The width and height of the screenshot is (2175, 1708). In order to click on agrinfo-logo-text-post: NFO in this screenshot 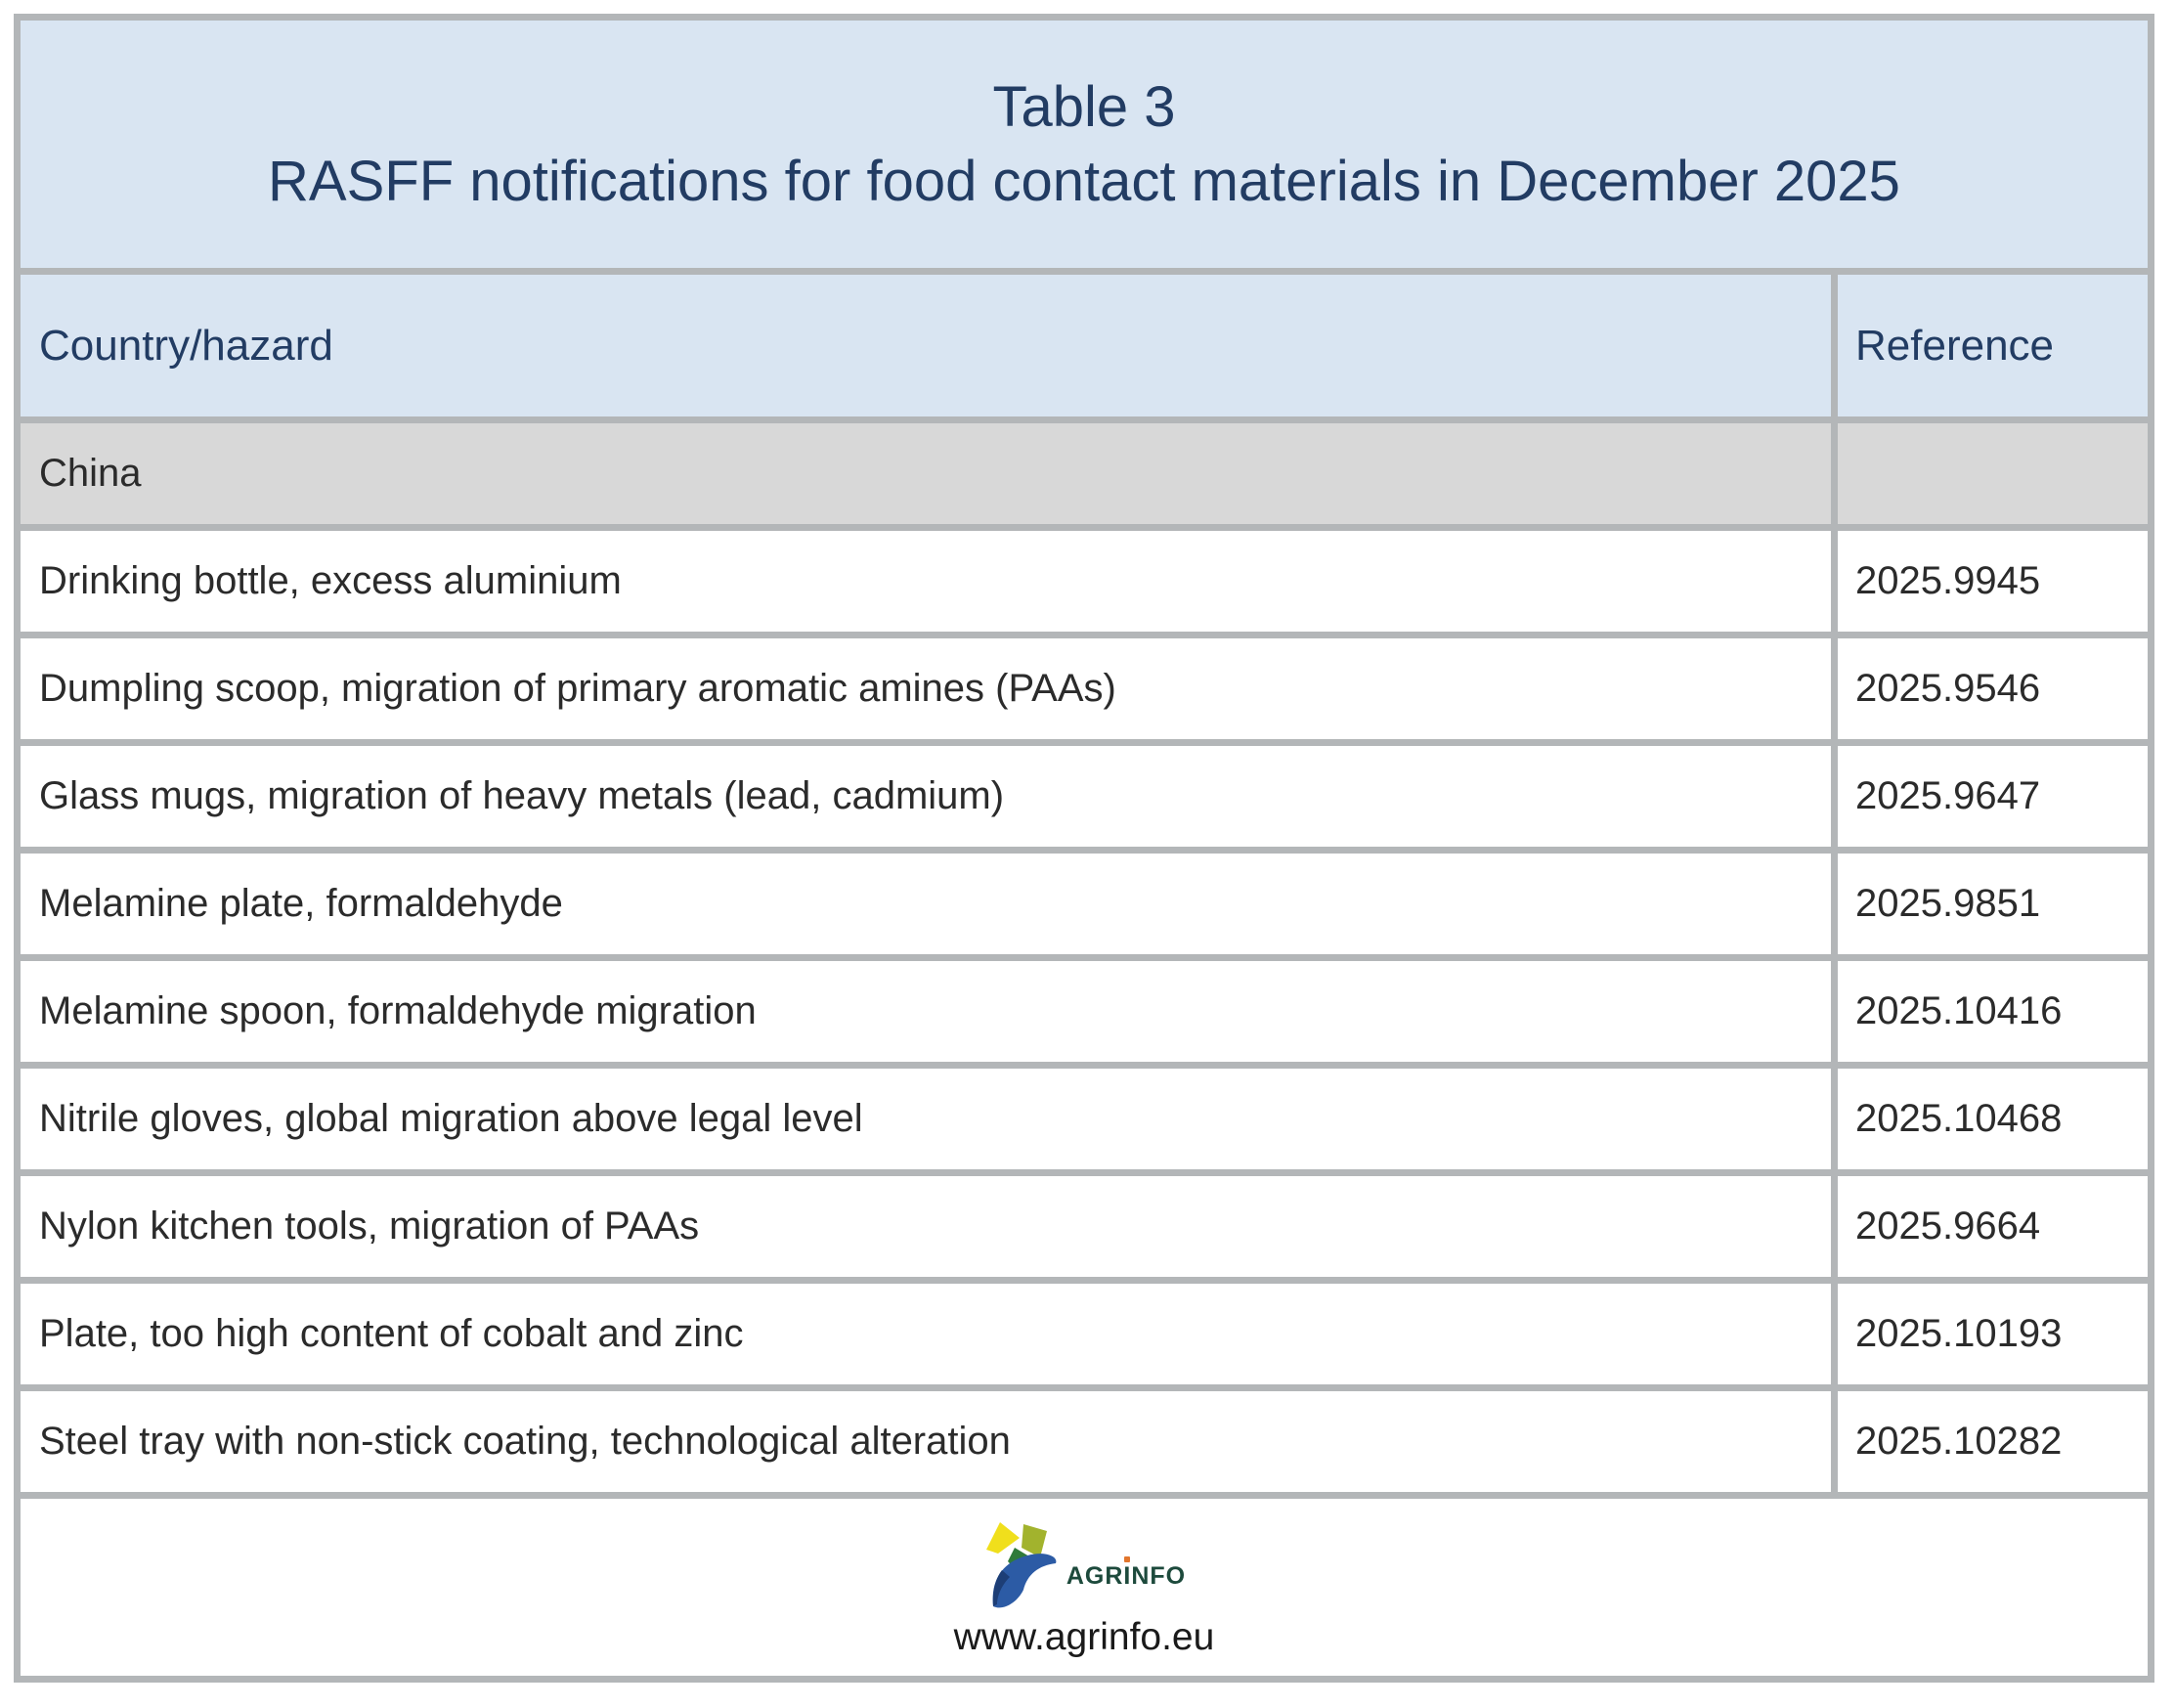, I will do `click(1159, 1575)`.